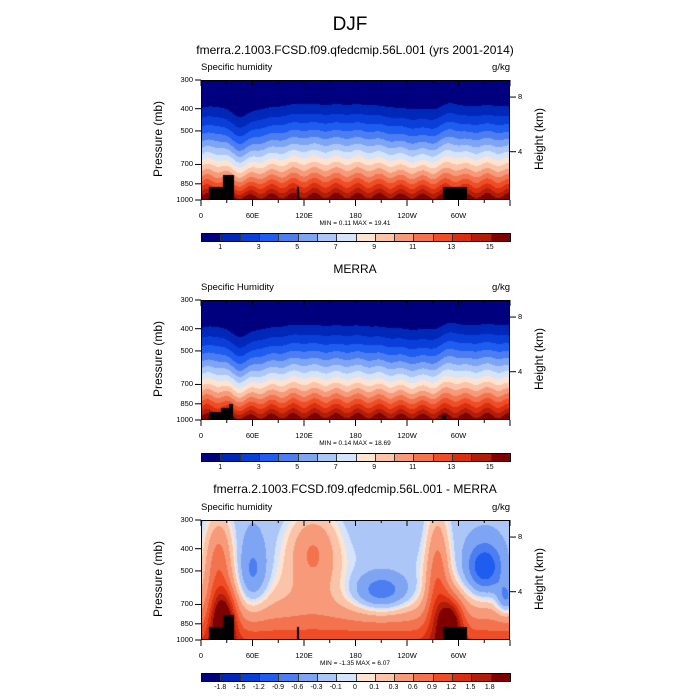  What do you see at coordinates (520, 97) in the screenshot?
I see `y2-tick-label: 8` at bounding box center [520, 97].